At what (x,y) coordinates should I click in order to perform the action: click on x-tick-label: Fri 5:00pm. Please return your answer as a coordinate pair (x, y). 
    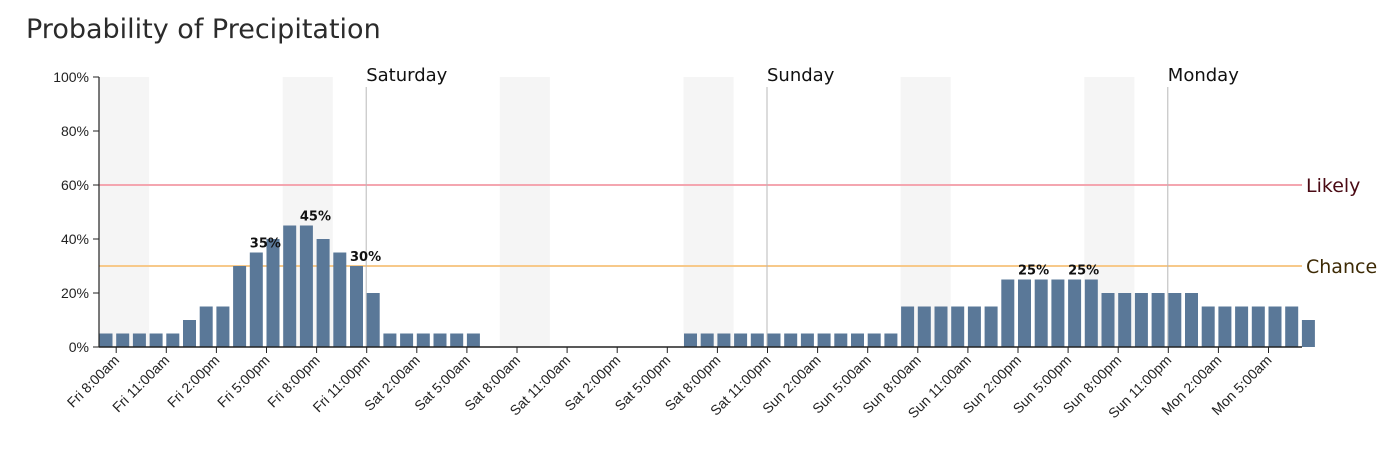
    Looking at the image, I should click on (243, 381).